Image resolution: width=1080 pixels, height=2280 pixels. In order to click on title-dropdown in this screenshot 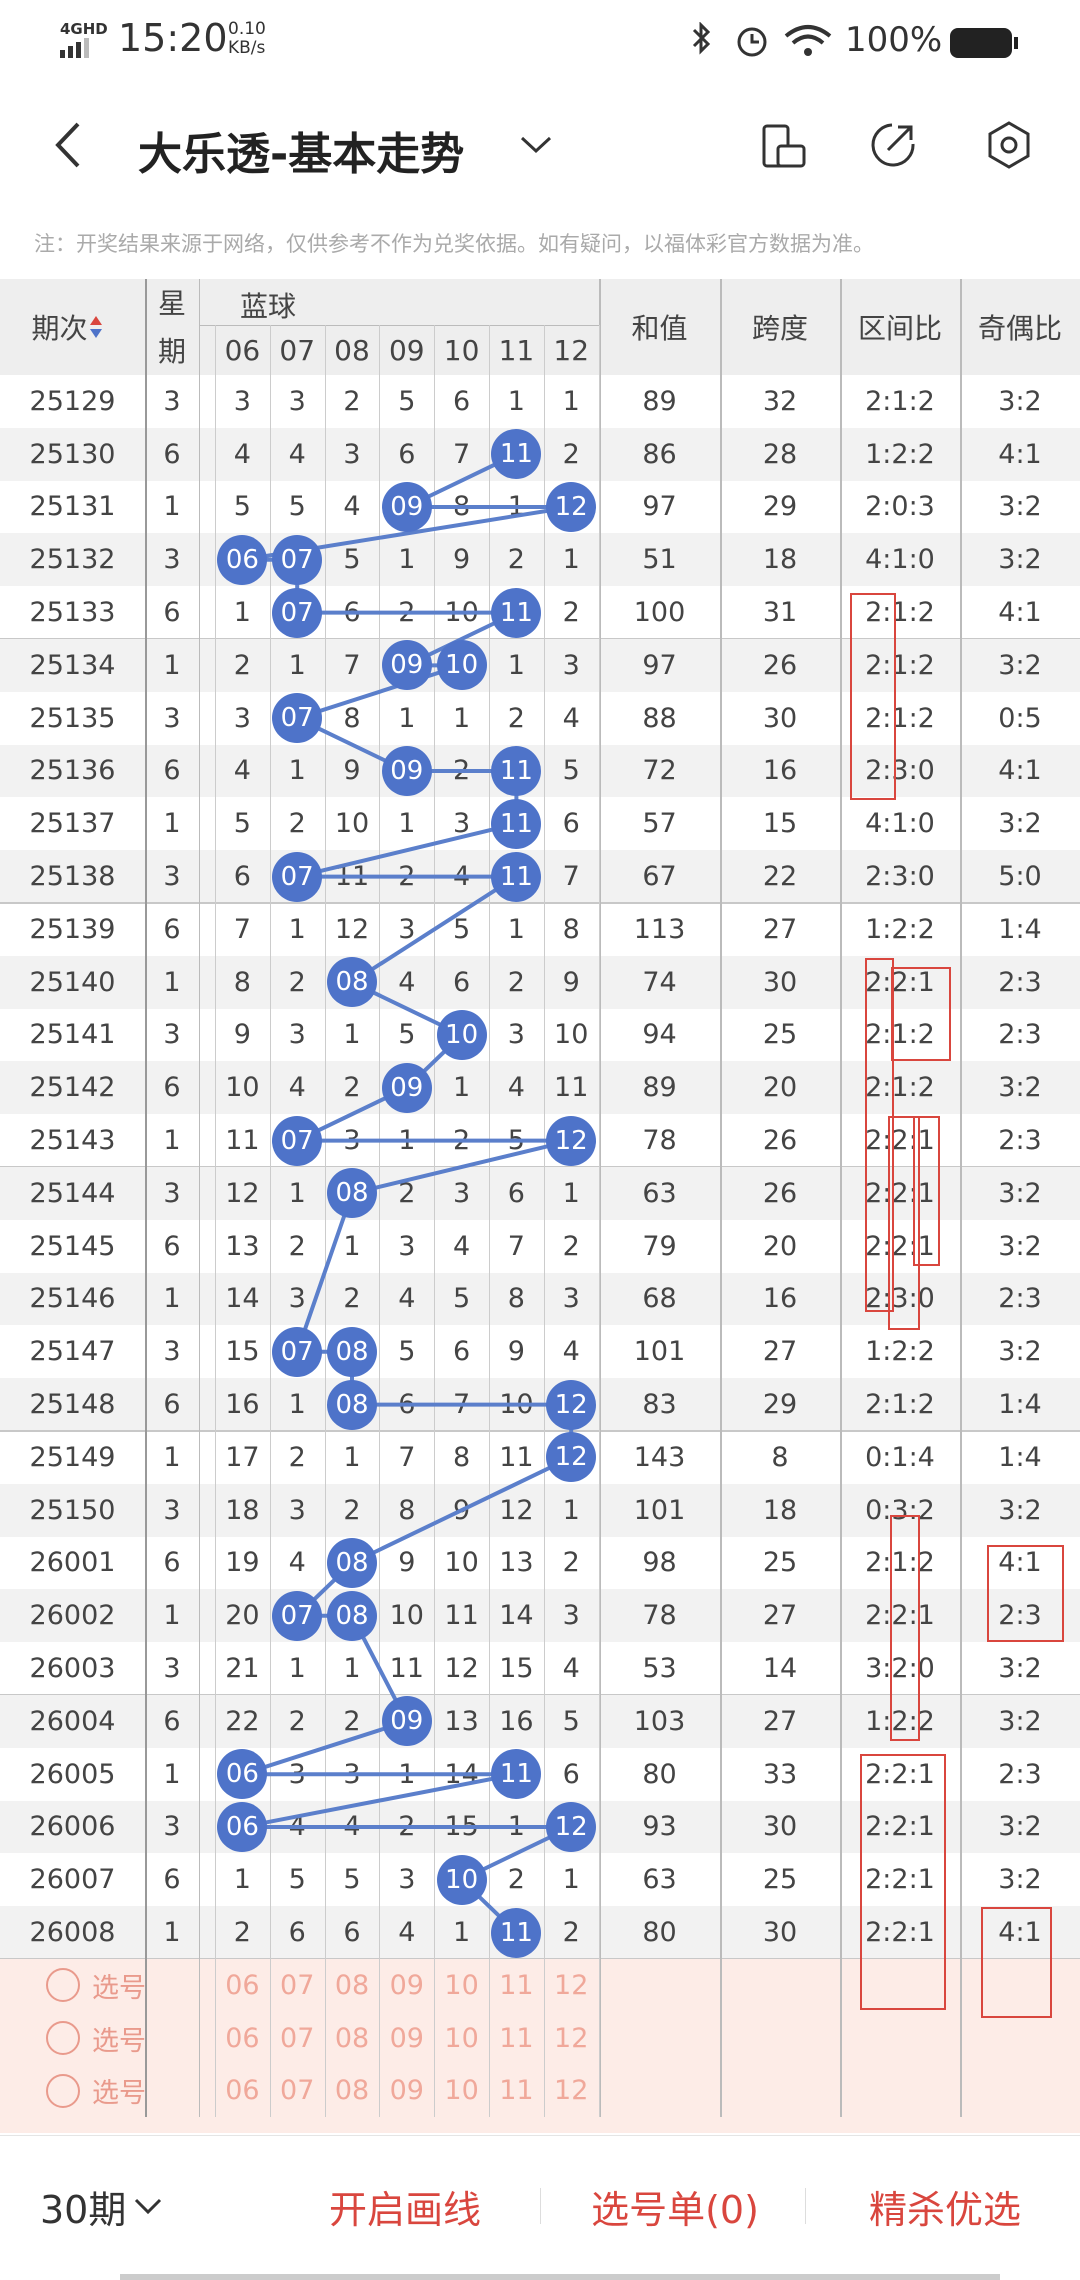, I will do `click(536, 144)`.